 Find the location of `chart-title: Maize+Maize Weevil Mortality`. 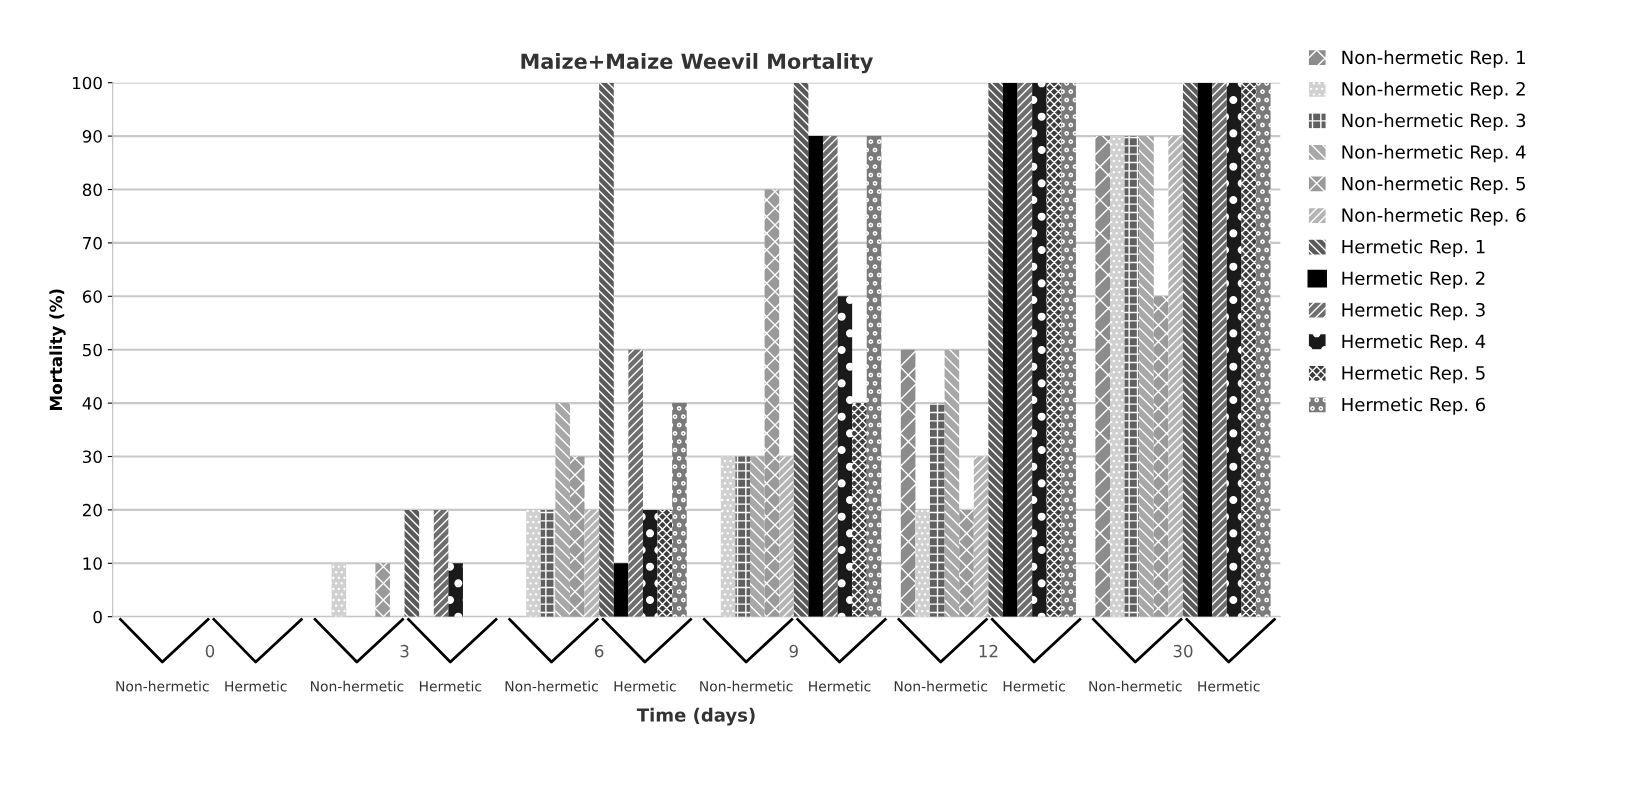

chart-title: Maize+Maize Weevil Mortality is located at coordinates (697, 63).